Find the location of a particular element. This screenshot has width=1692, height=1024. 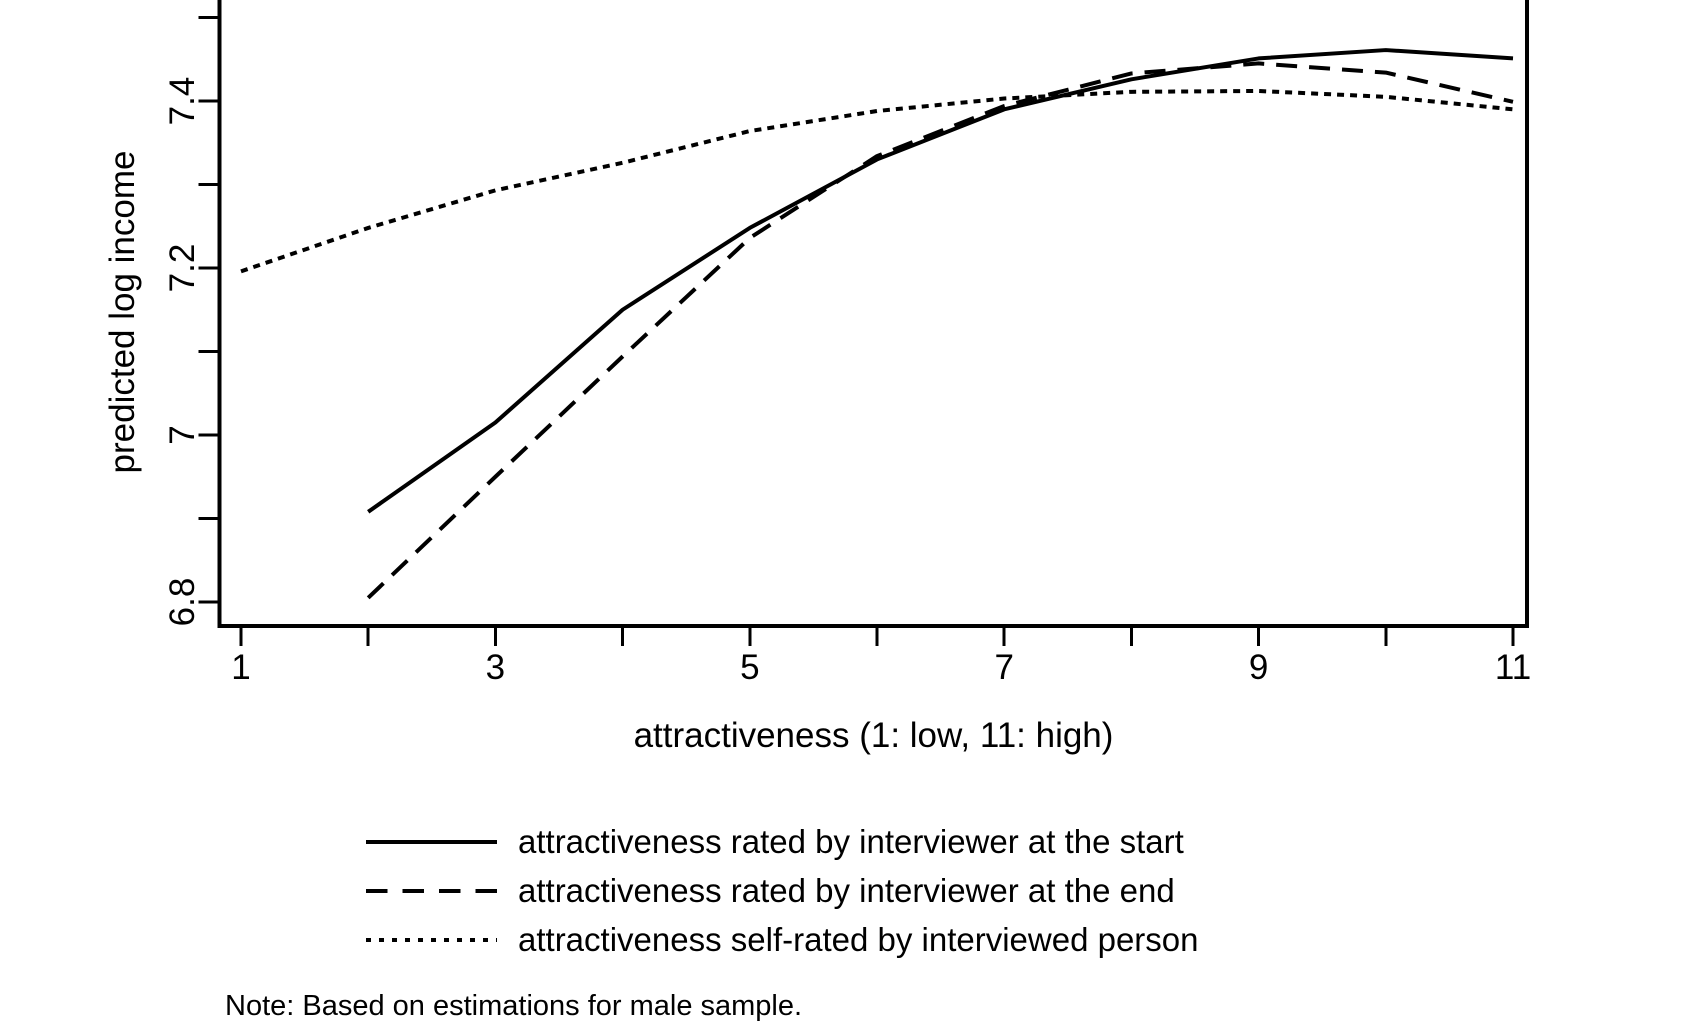

x-tick-label: 1 is located at coordinates (240, 667).